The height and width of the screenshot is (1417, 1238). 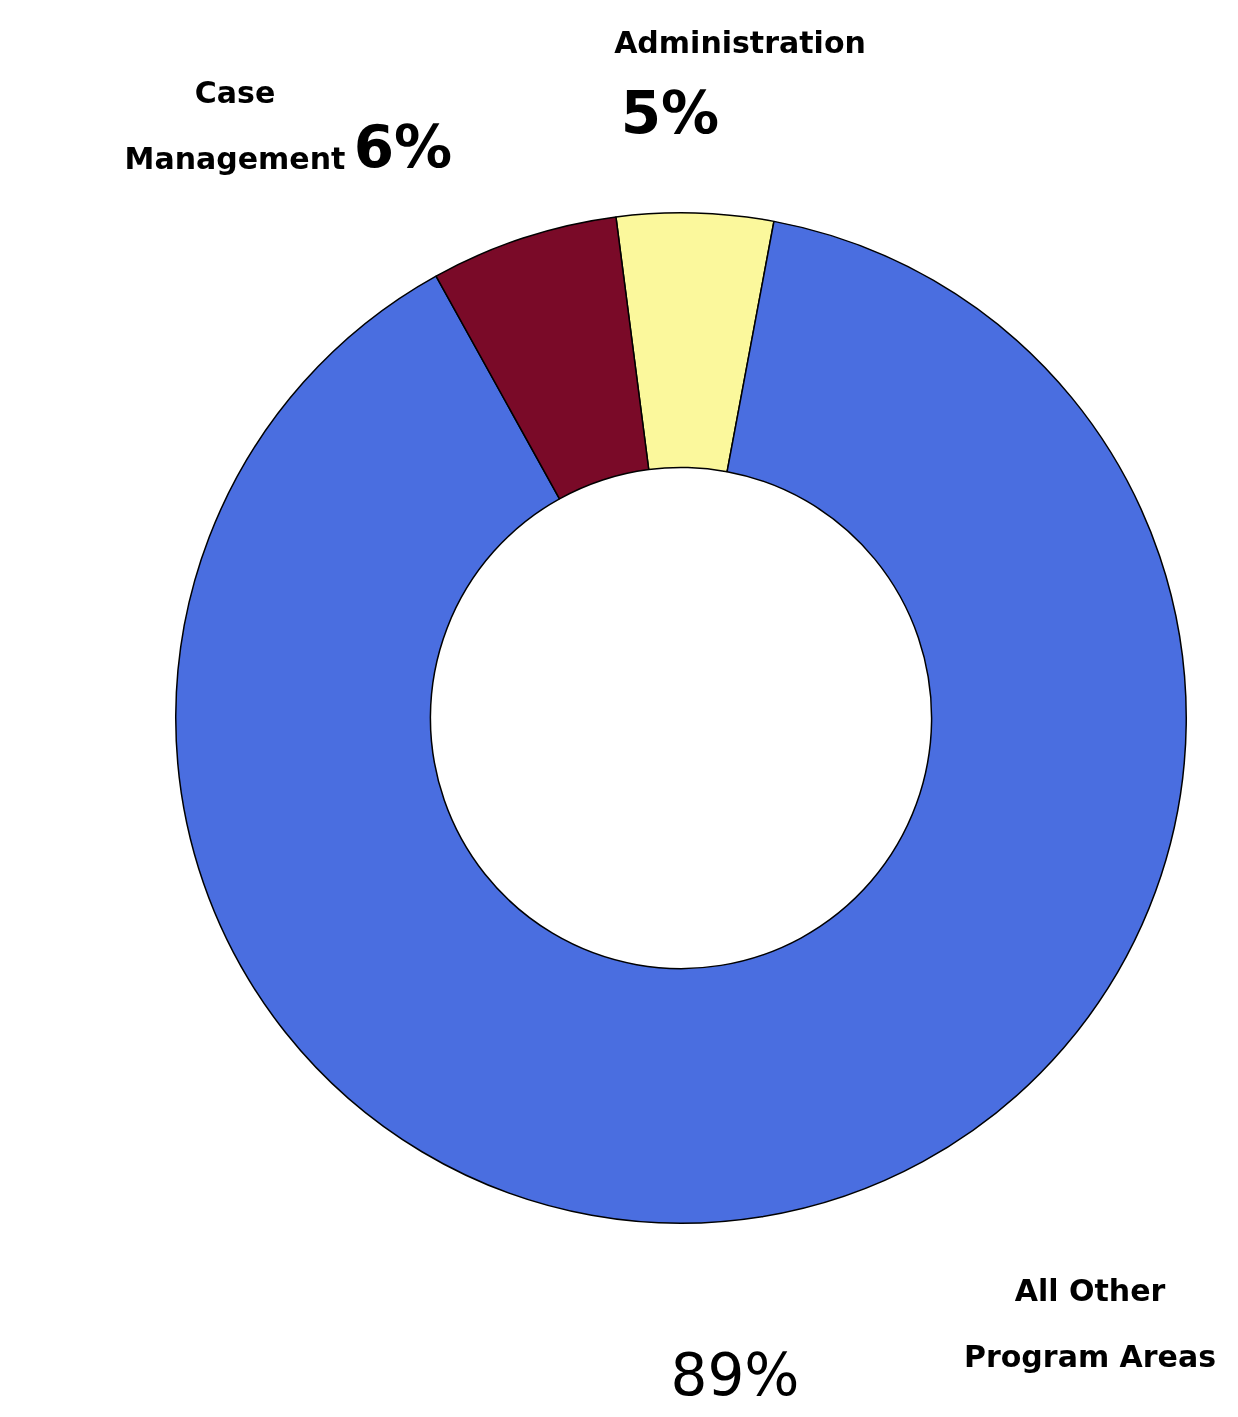 What do you see at coordinates (1090, 1323) in the screenshot?
I see `slice-label: All Other Program Areas` at bounding box center [1090, 1323].